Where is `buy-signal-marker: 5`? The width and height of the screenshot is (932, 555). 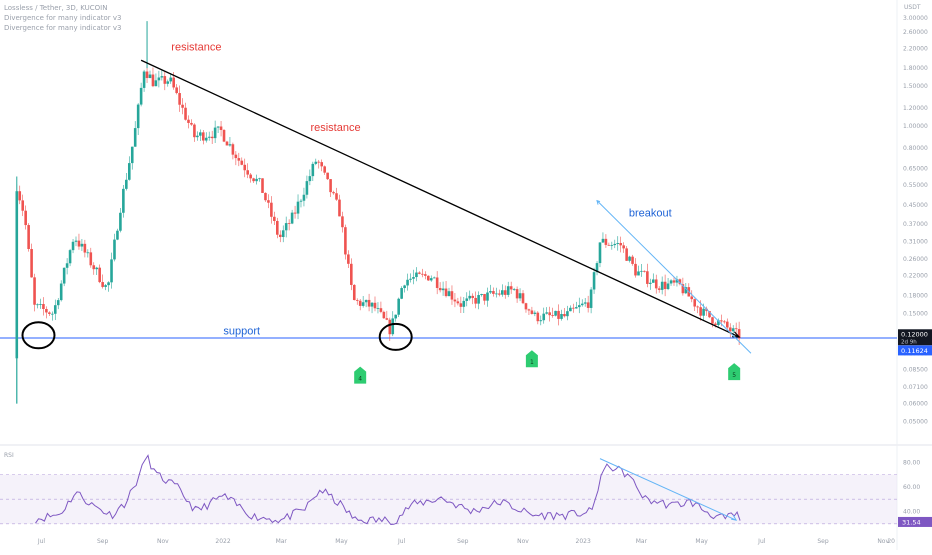
buy-signal-marker: 5 is located at coordinates (734, 372).